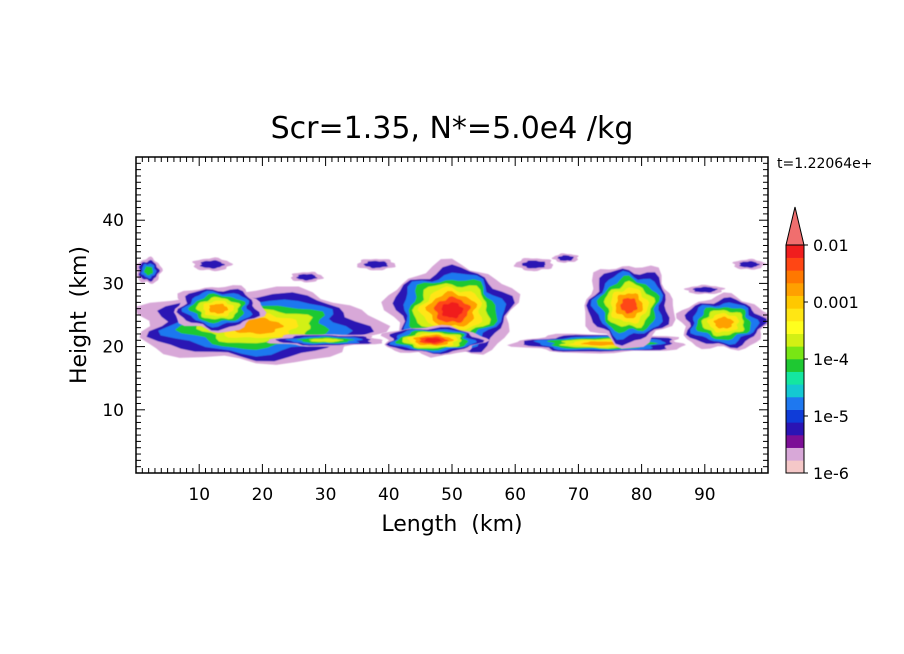 The width and height of the screenshot is (904, 654). What do you see at coordinates (220, 309) in the screenshot?
I see `field-left-bump` at bounding box center [220, 309].